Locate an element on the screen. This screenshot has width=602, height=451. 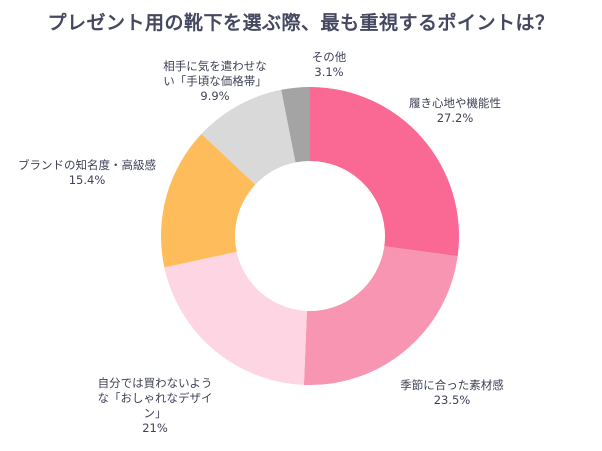
slice-value-label: 21% is located at coordinates (155, 428).